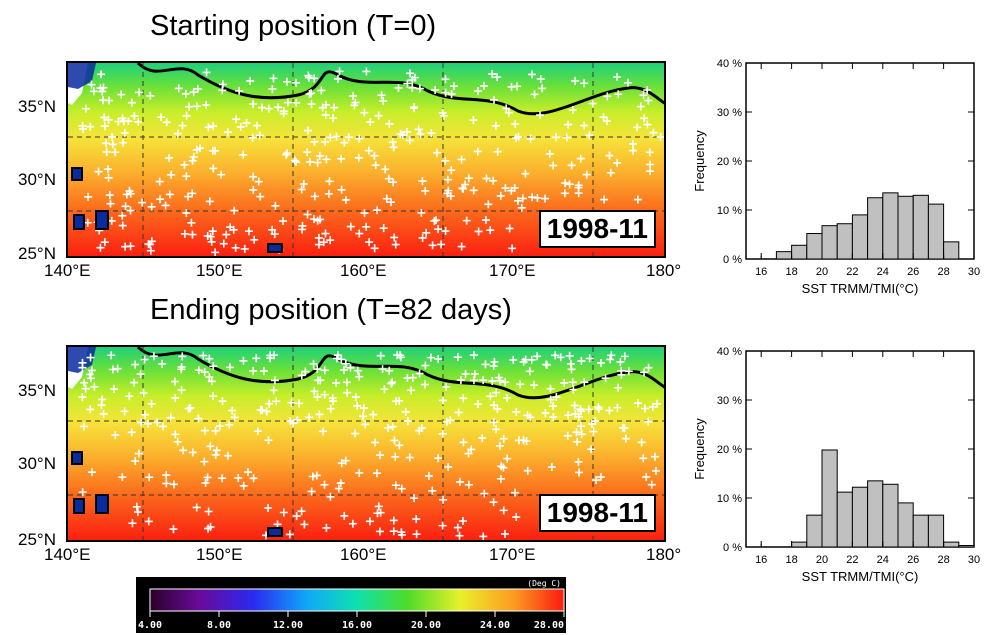  What do you see at coordinates (791, 272) in the screenshot?
I see `start-hist-xtick-label: 18` at bounding box center [791, 272].